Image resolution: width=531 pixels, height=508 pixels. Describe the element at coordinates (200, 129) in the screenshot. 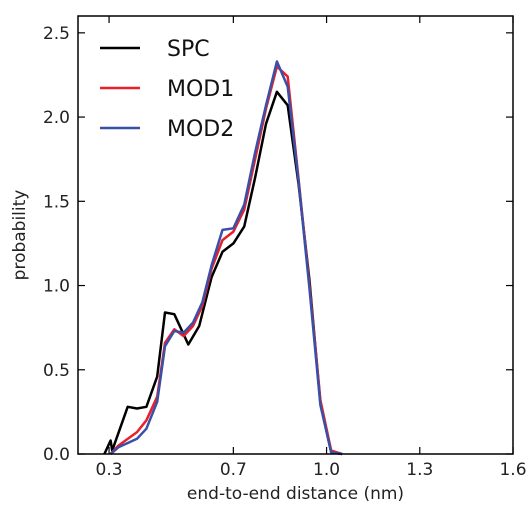

I see `legend-label-mod2: MOD2` at that location.